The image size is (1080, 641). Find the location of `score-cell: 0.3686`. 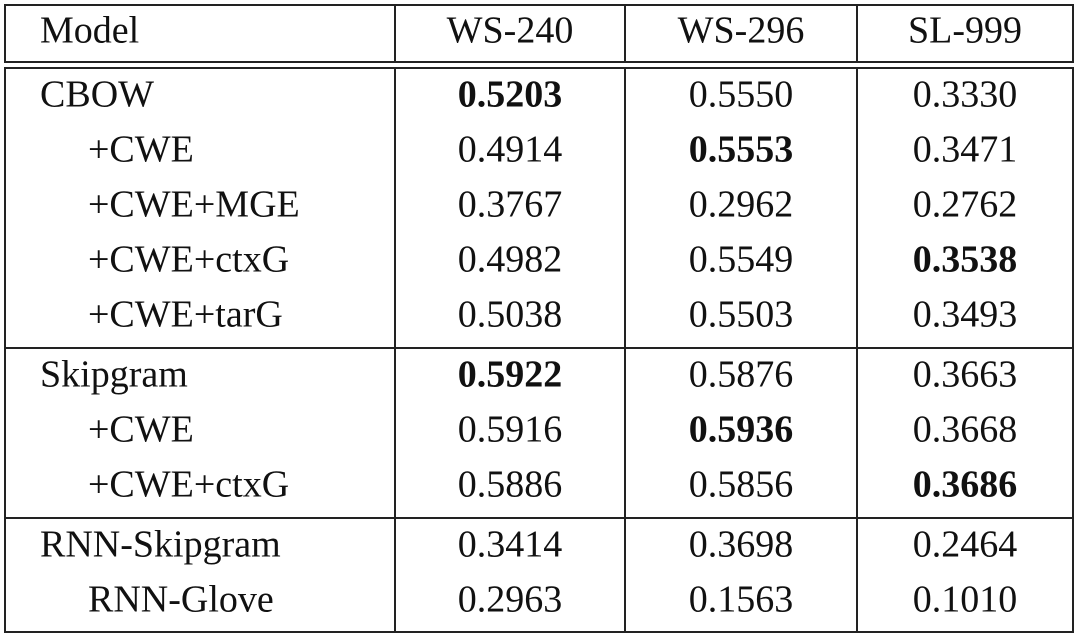

score-cell: 0.3686 is located at coordinates (965, 485).